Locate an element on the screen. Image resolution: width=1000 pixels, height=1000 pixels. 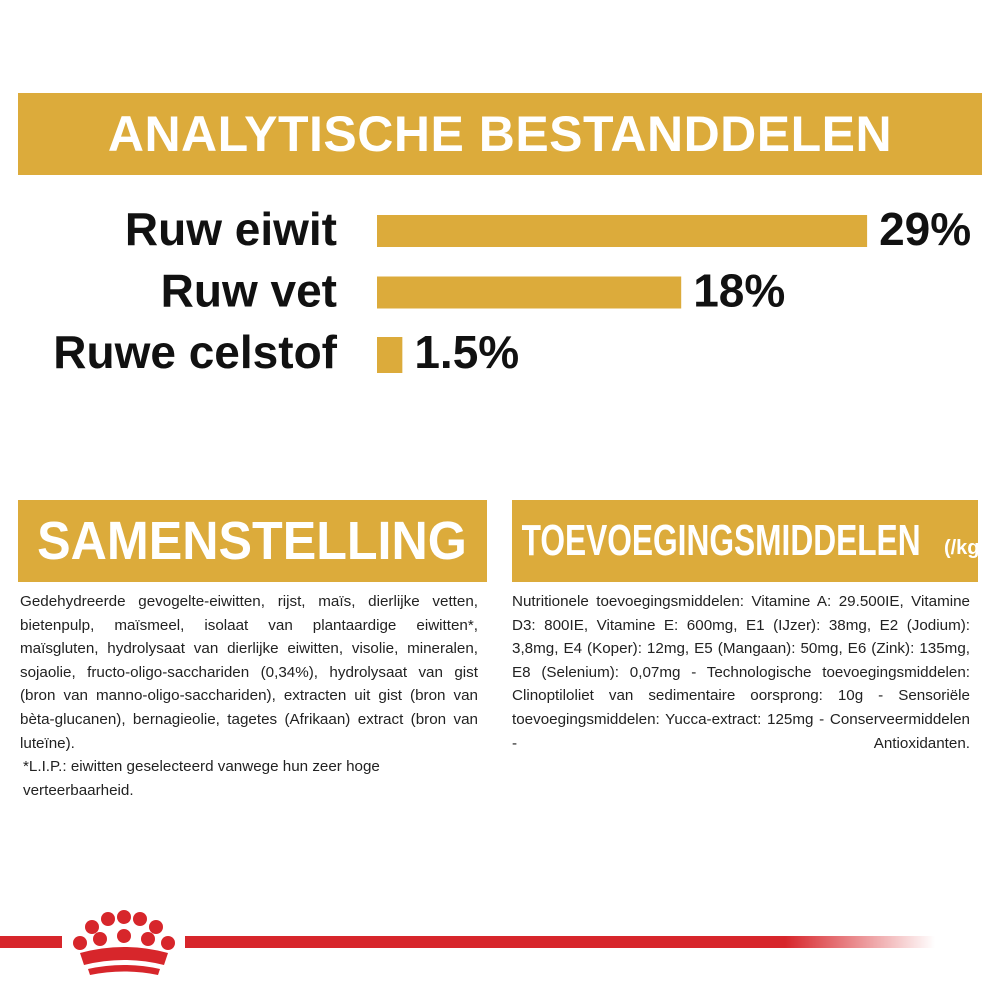
samenstelling-title: SAMENSTELLING is located at coordinates (252, 541).